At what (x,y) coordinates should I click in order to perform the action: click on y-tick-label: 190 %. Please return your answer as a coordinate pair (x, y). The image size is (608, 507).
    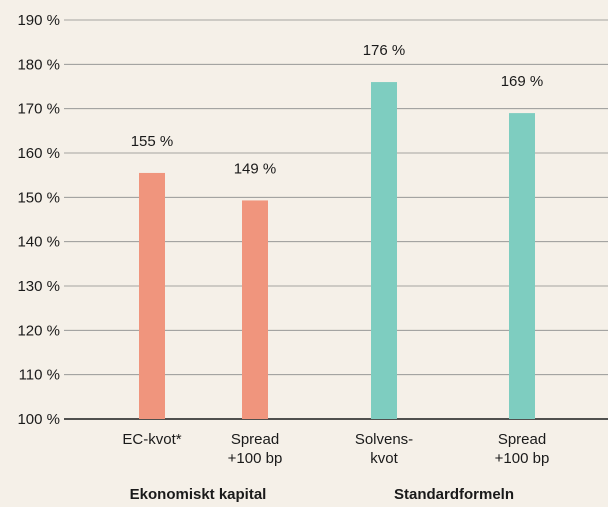
    Looking at the image, I should click on (38, 20).